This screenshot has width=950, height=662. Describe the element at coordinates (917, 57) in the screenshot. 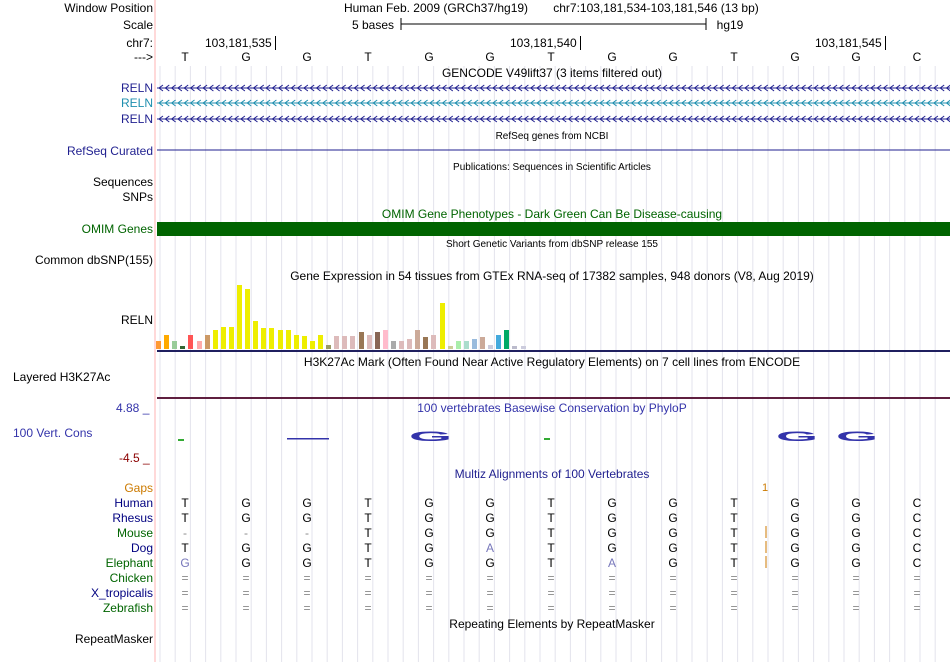

I see `reference-base: C` at that location.